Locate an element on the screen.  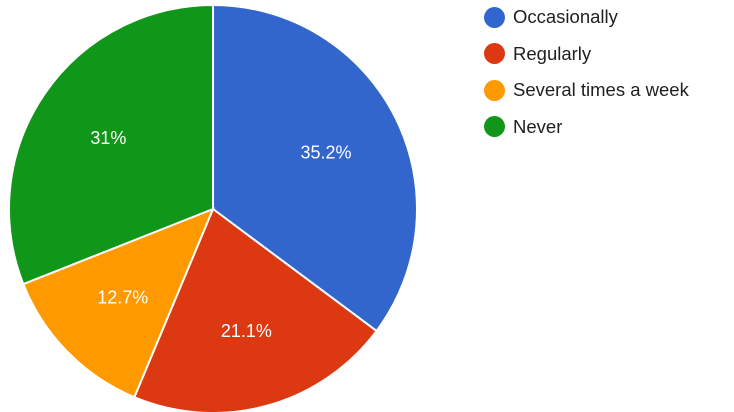
slice-label-never: 31% is located at coordinates (108, 138).